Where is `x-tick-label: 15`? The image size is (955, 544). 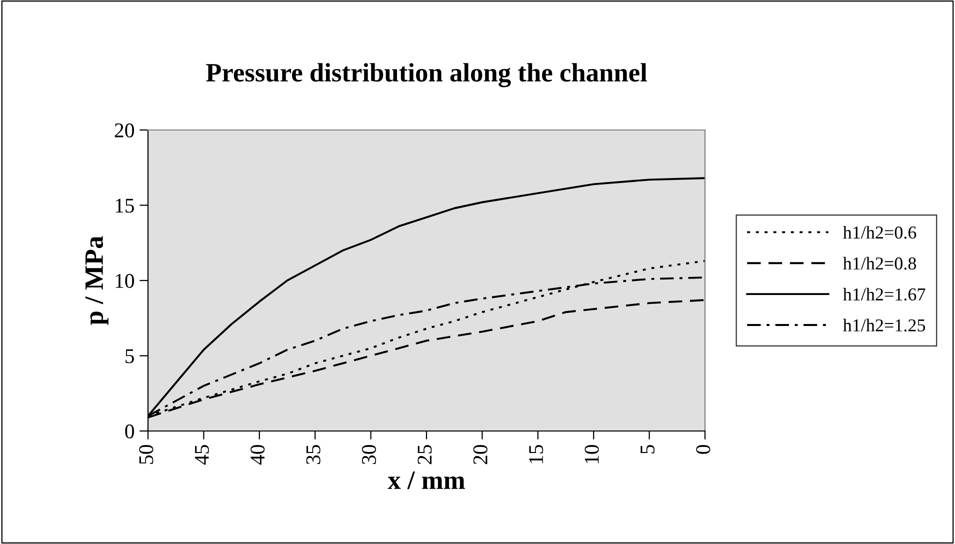 x-tick-label: 15 is located at coordinates (536, 454).